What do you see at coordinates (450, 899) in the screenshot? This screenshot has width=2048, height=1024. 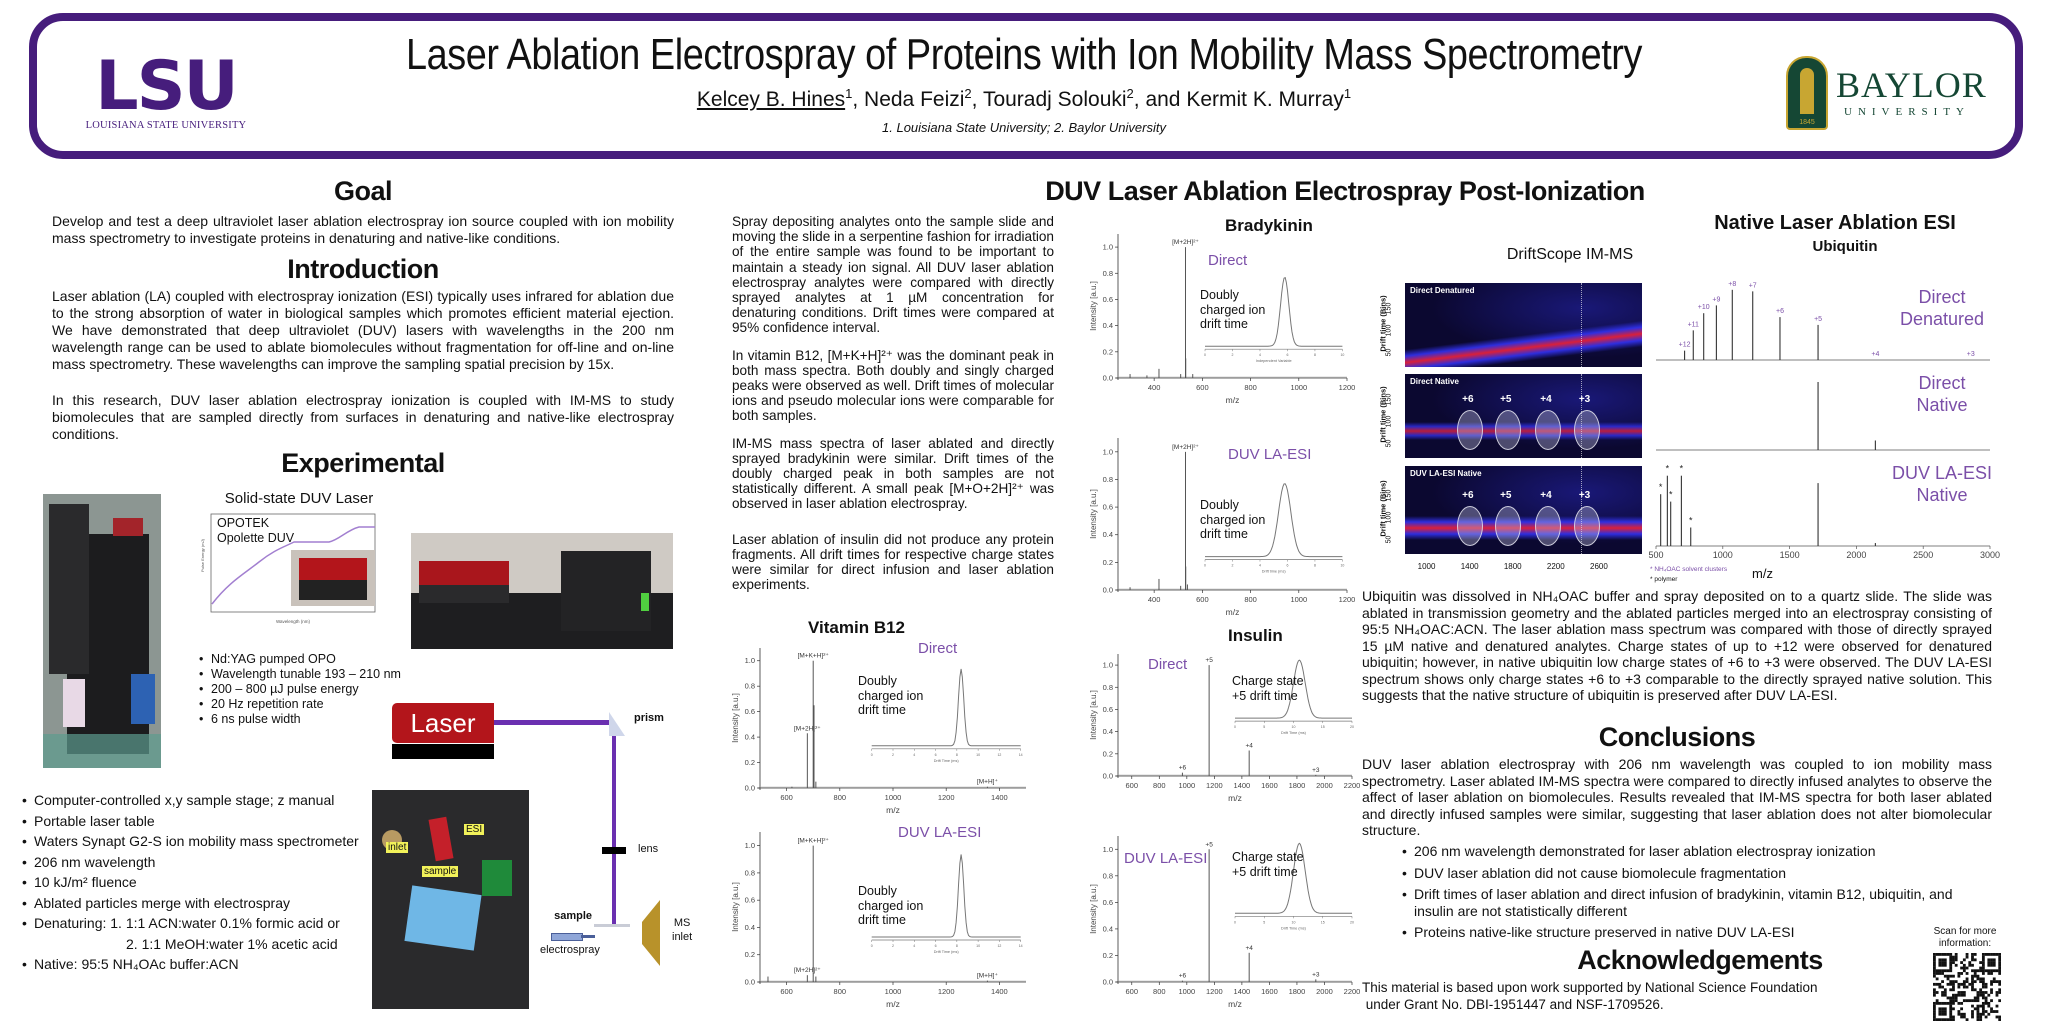 I see `ion-source-photo: ESI inlet sample` at bounding box center [450, 899].